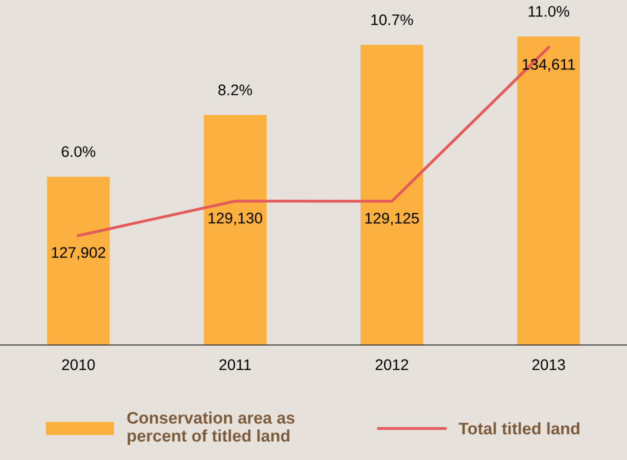 The height and width of the screenshot is (460, 627). I want to click on data-label: 129,125, so click(392, 219).